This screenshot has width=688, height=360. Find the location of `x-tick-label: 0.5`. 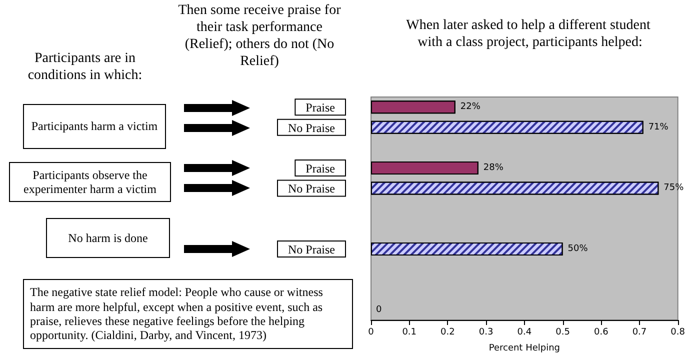

x-tick-label: 0.5 is located at coordinates (563, 333).